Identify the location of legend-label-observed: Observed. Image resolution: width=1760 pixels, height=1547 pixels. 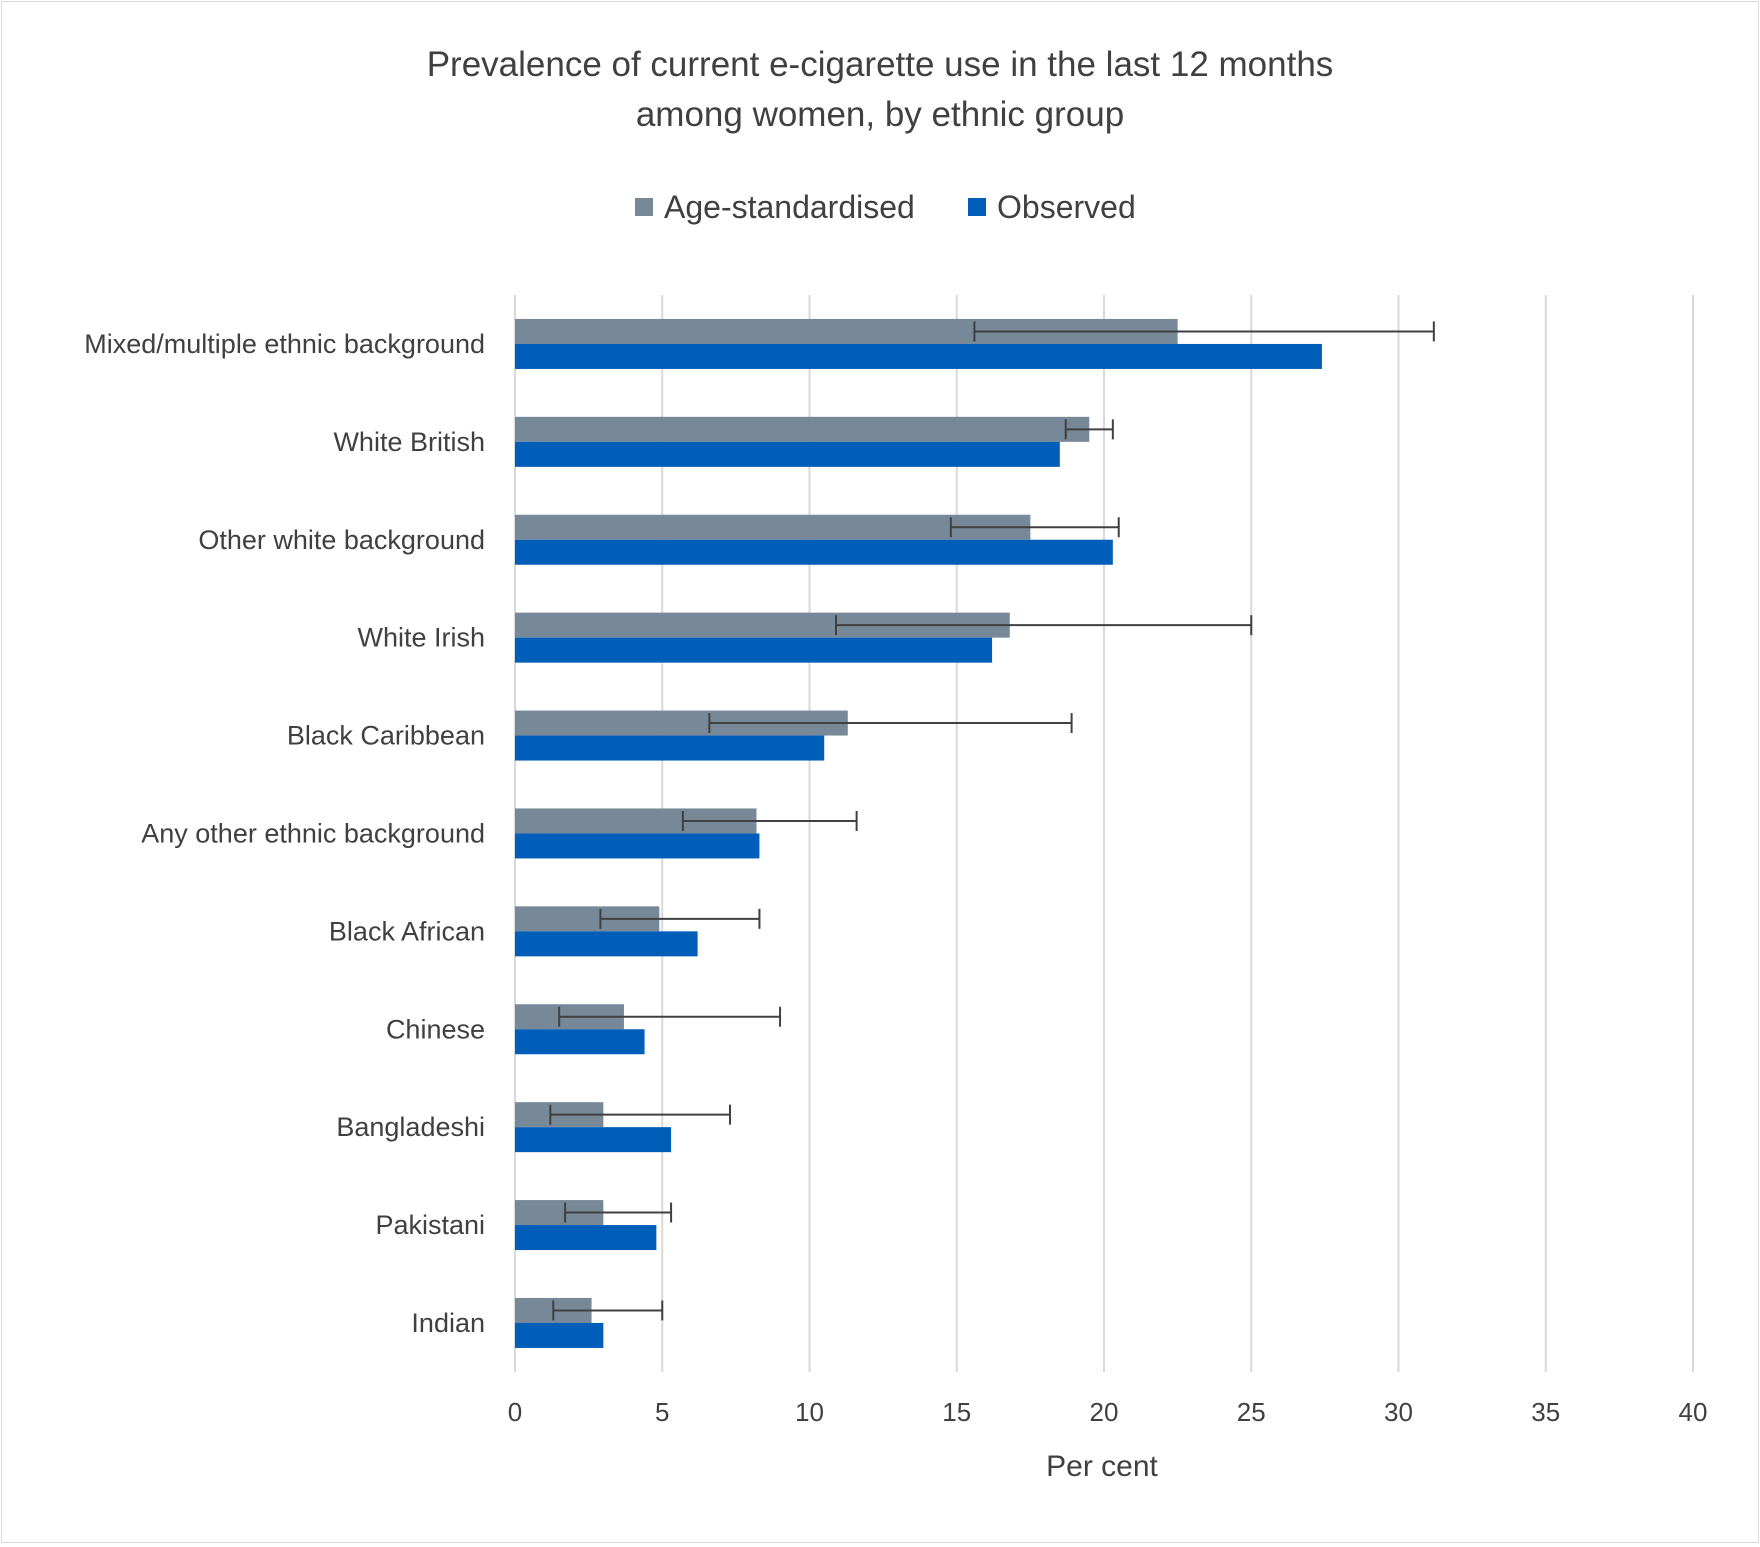
(1066, 207).